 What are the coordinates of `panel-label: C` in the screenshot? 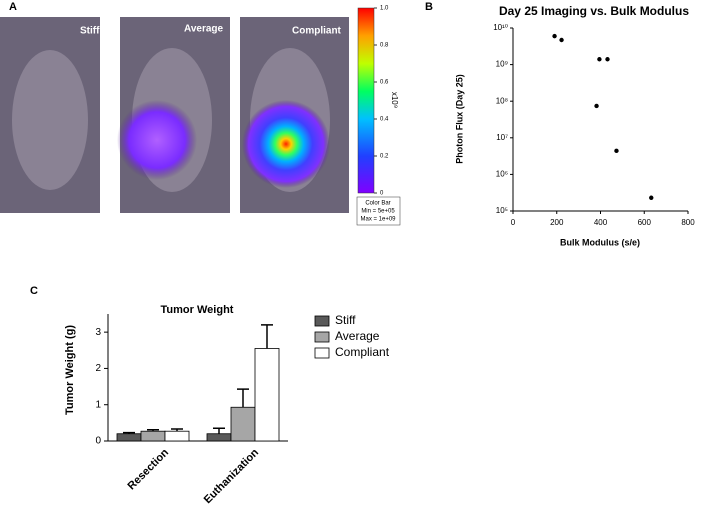 It's located at (34, 291).